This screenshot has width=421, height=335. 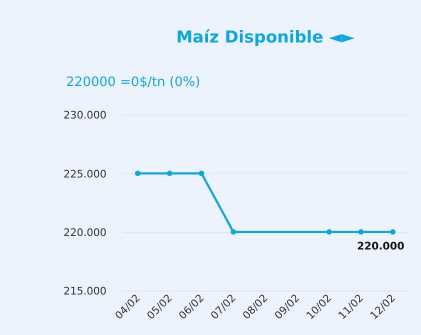 I want to click on chart-title: Maíz Disponible ◄►, so click(x=265, y=37).